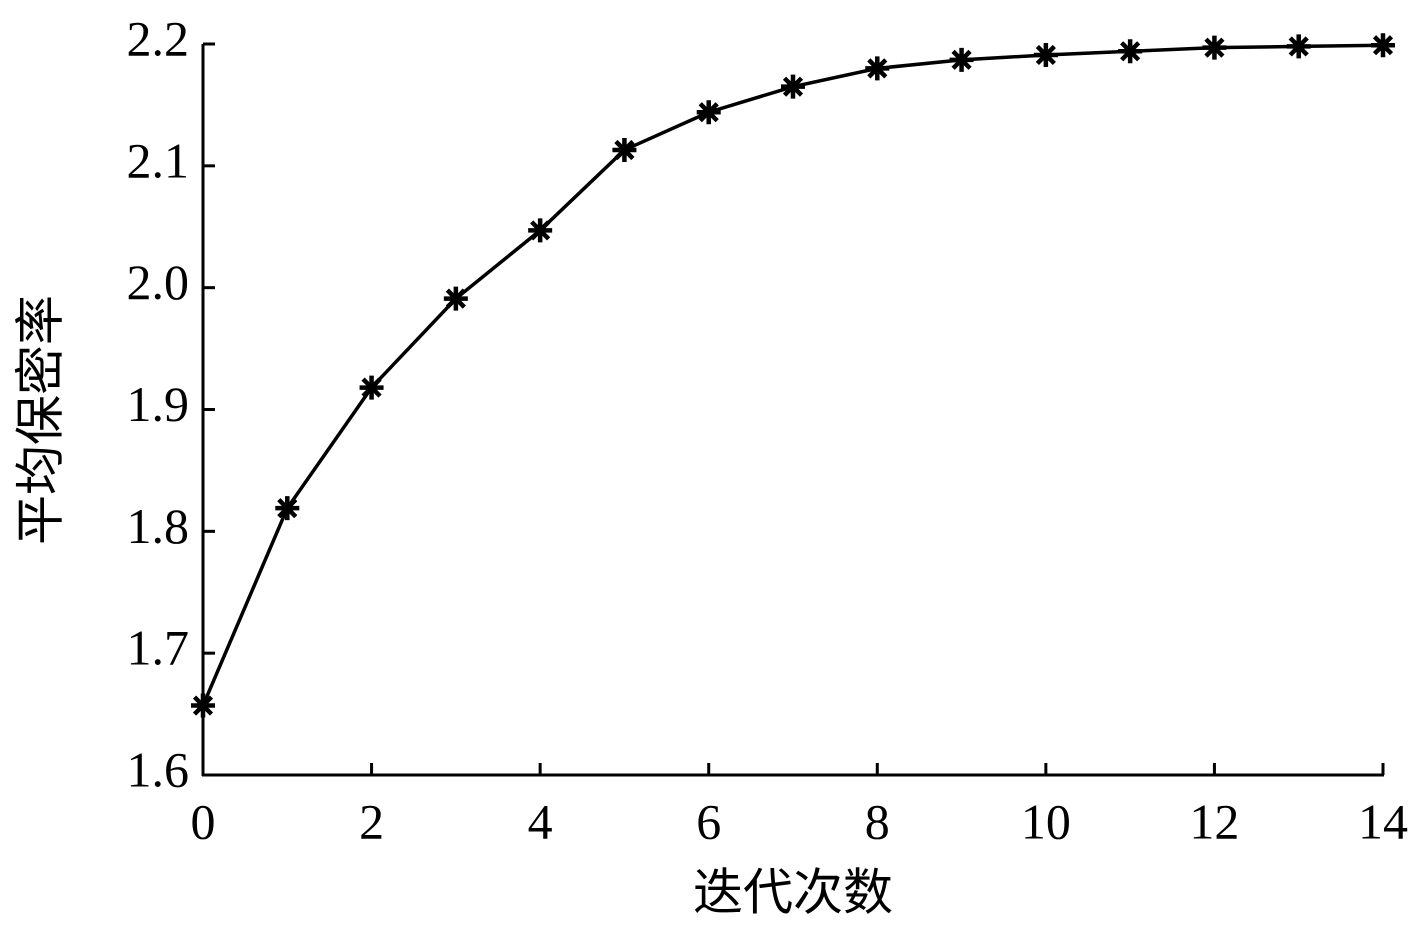  Describe the element at coordinates (540, 821) in the screenshot. I see `x-tick-label: 4` at that location.